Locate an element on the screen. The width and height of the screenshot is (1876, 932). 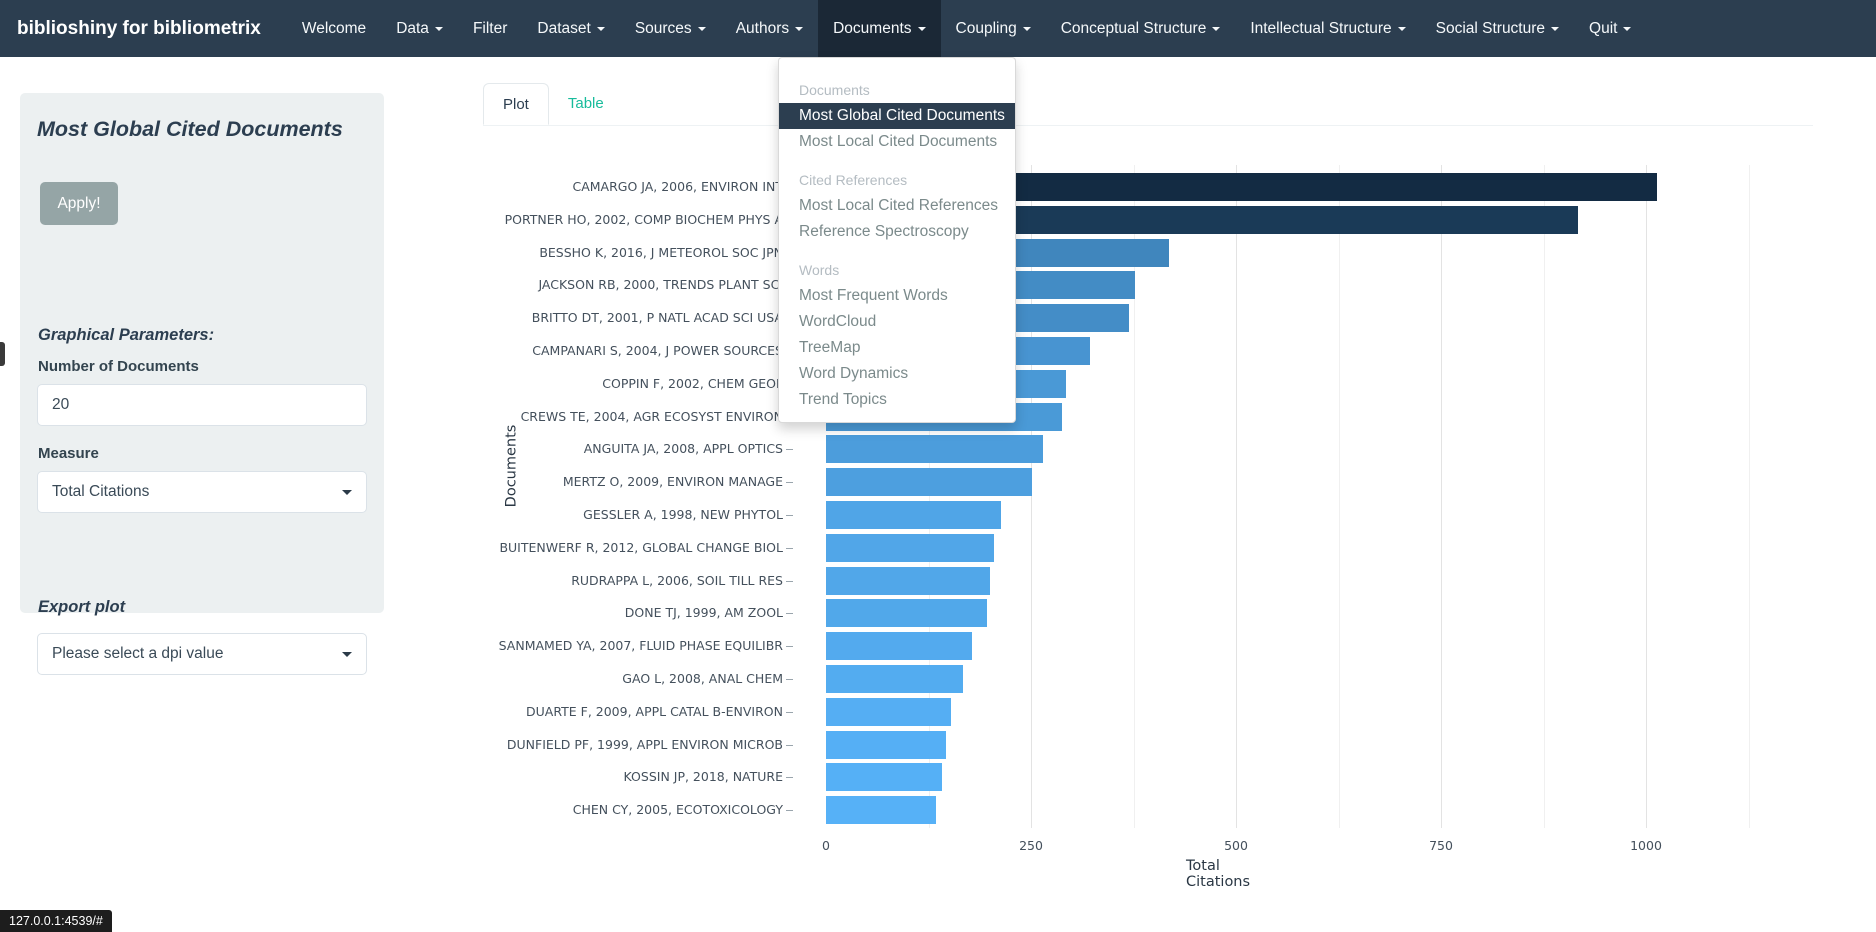
number-of-documents-input is located at coordinates (202, 405).